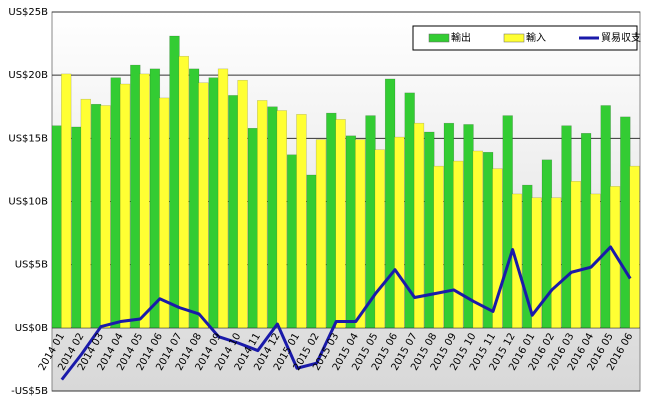 The height and width of the screenshot is (400, 647). Describe the element at coordinates (461, 37) in the screenshot. I see `legend-label: 輸出` at that location.